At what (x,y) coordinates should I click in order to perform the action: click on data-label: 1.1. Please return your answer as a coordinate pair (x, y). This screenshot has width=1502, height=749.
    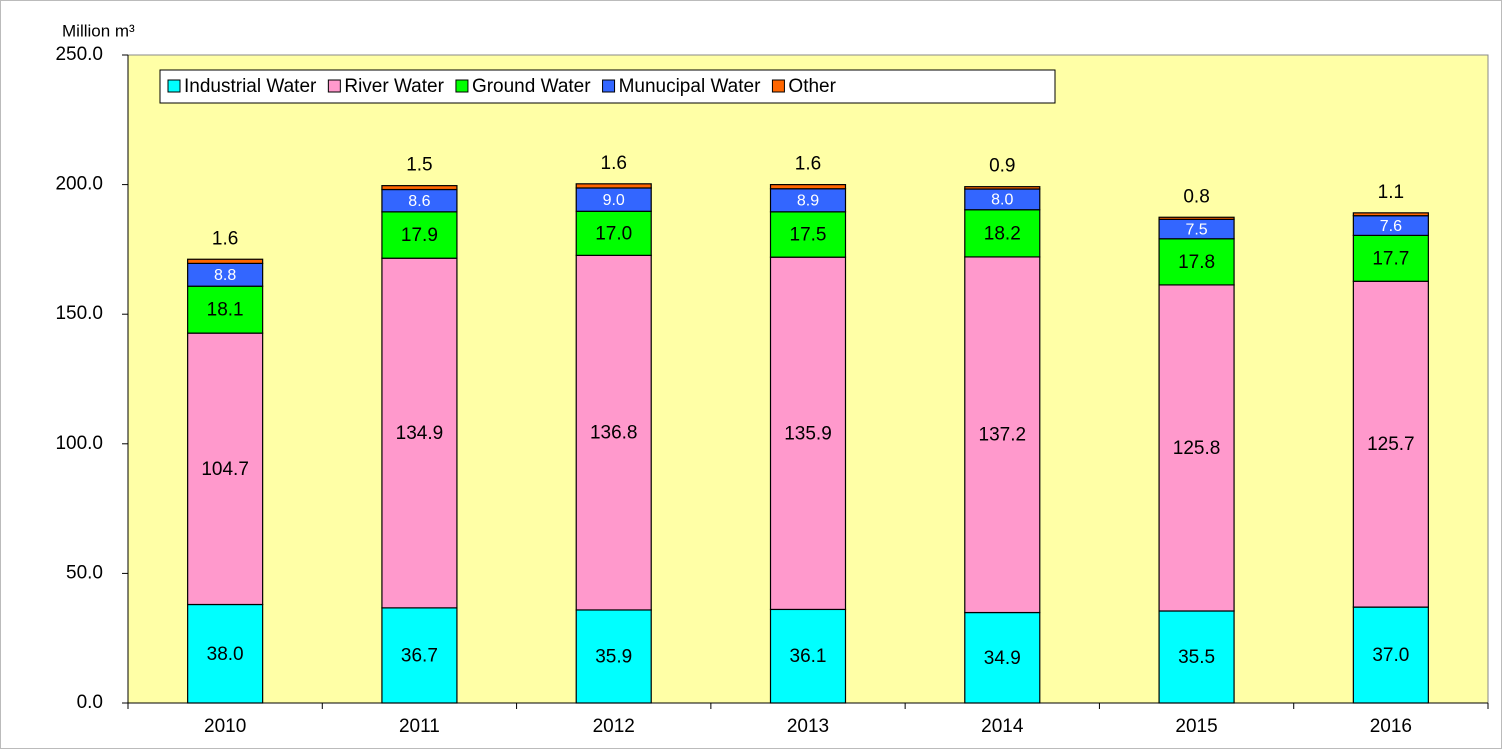
    Looking at the image, I should click on (1391, 192).